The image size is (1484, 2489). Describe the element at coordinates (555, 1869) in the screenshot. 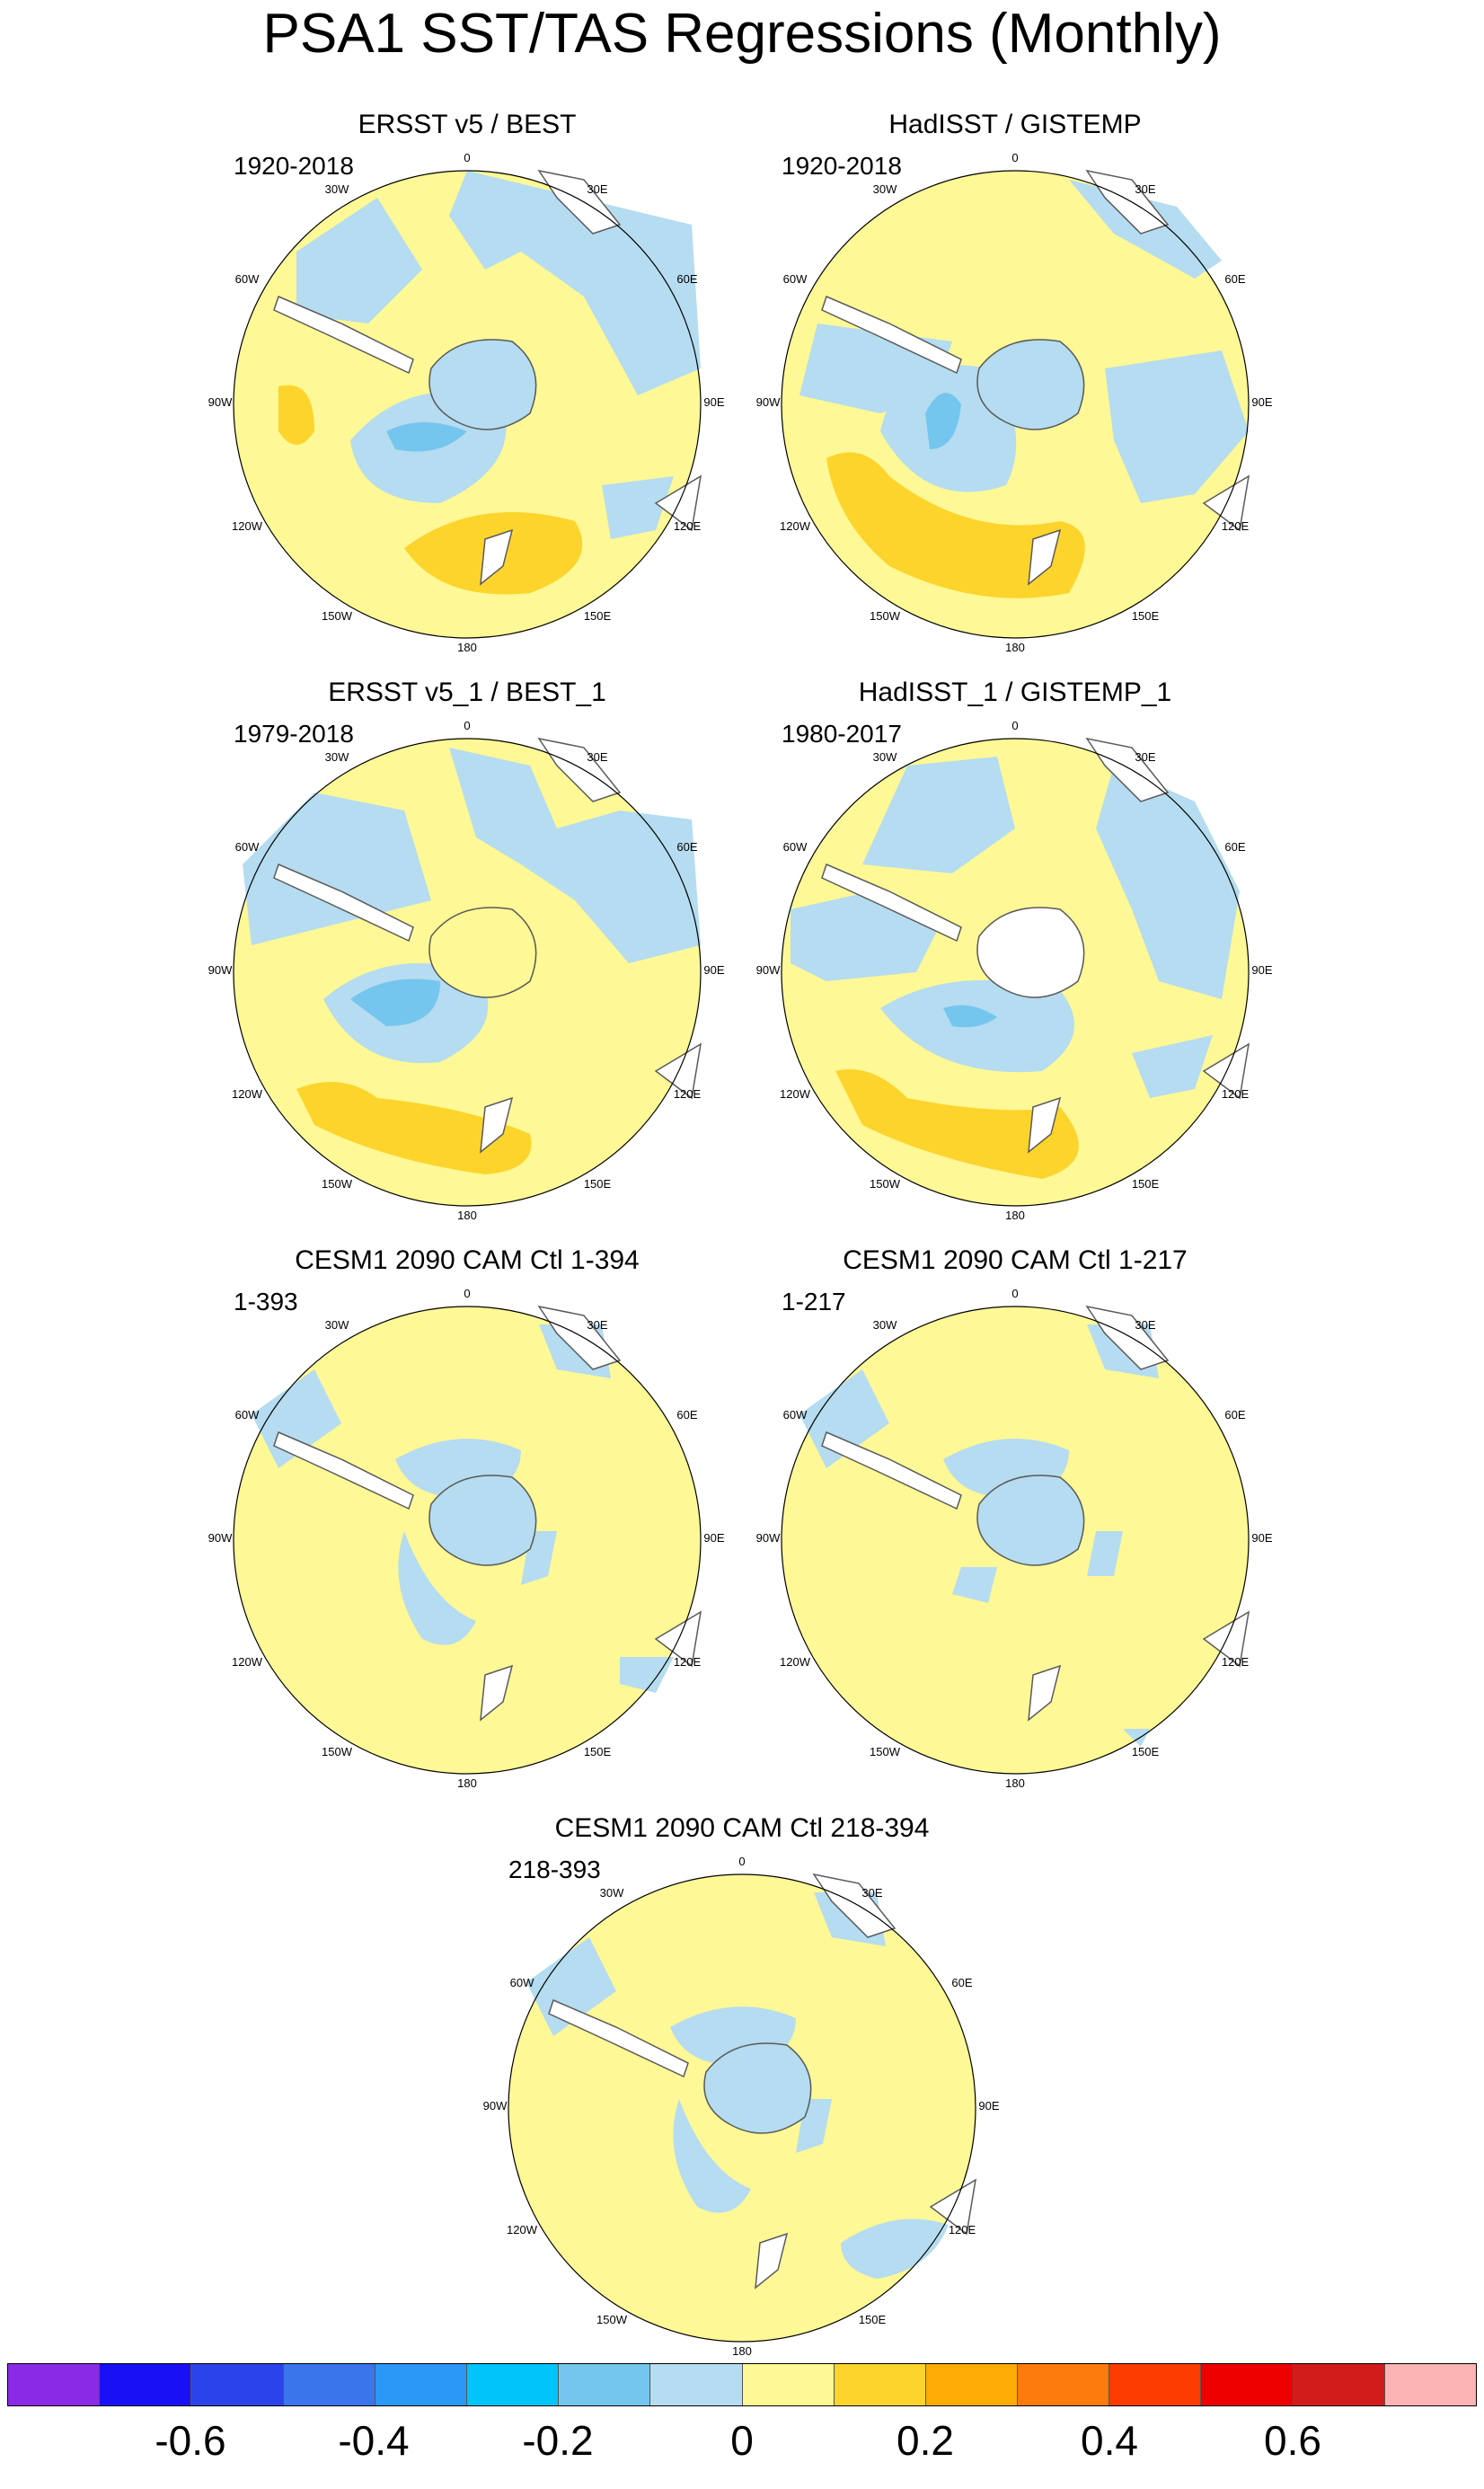

I see `panel-years: 218-393` at that location.